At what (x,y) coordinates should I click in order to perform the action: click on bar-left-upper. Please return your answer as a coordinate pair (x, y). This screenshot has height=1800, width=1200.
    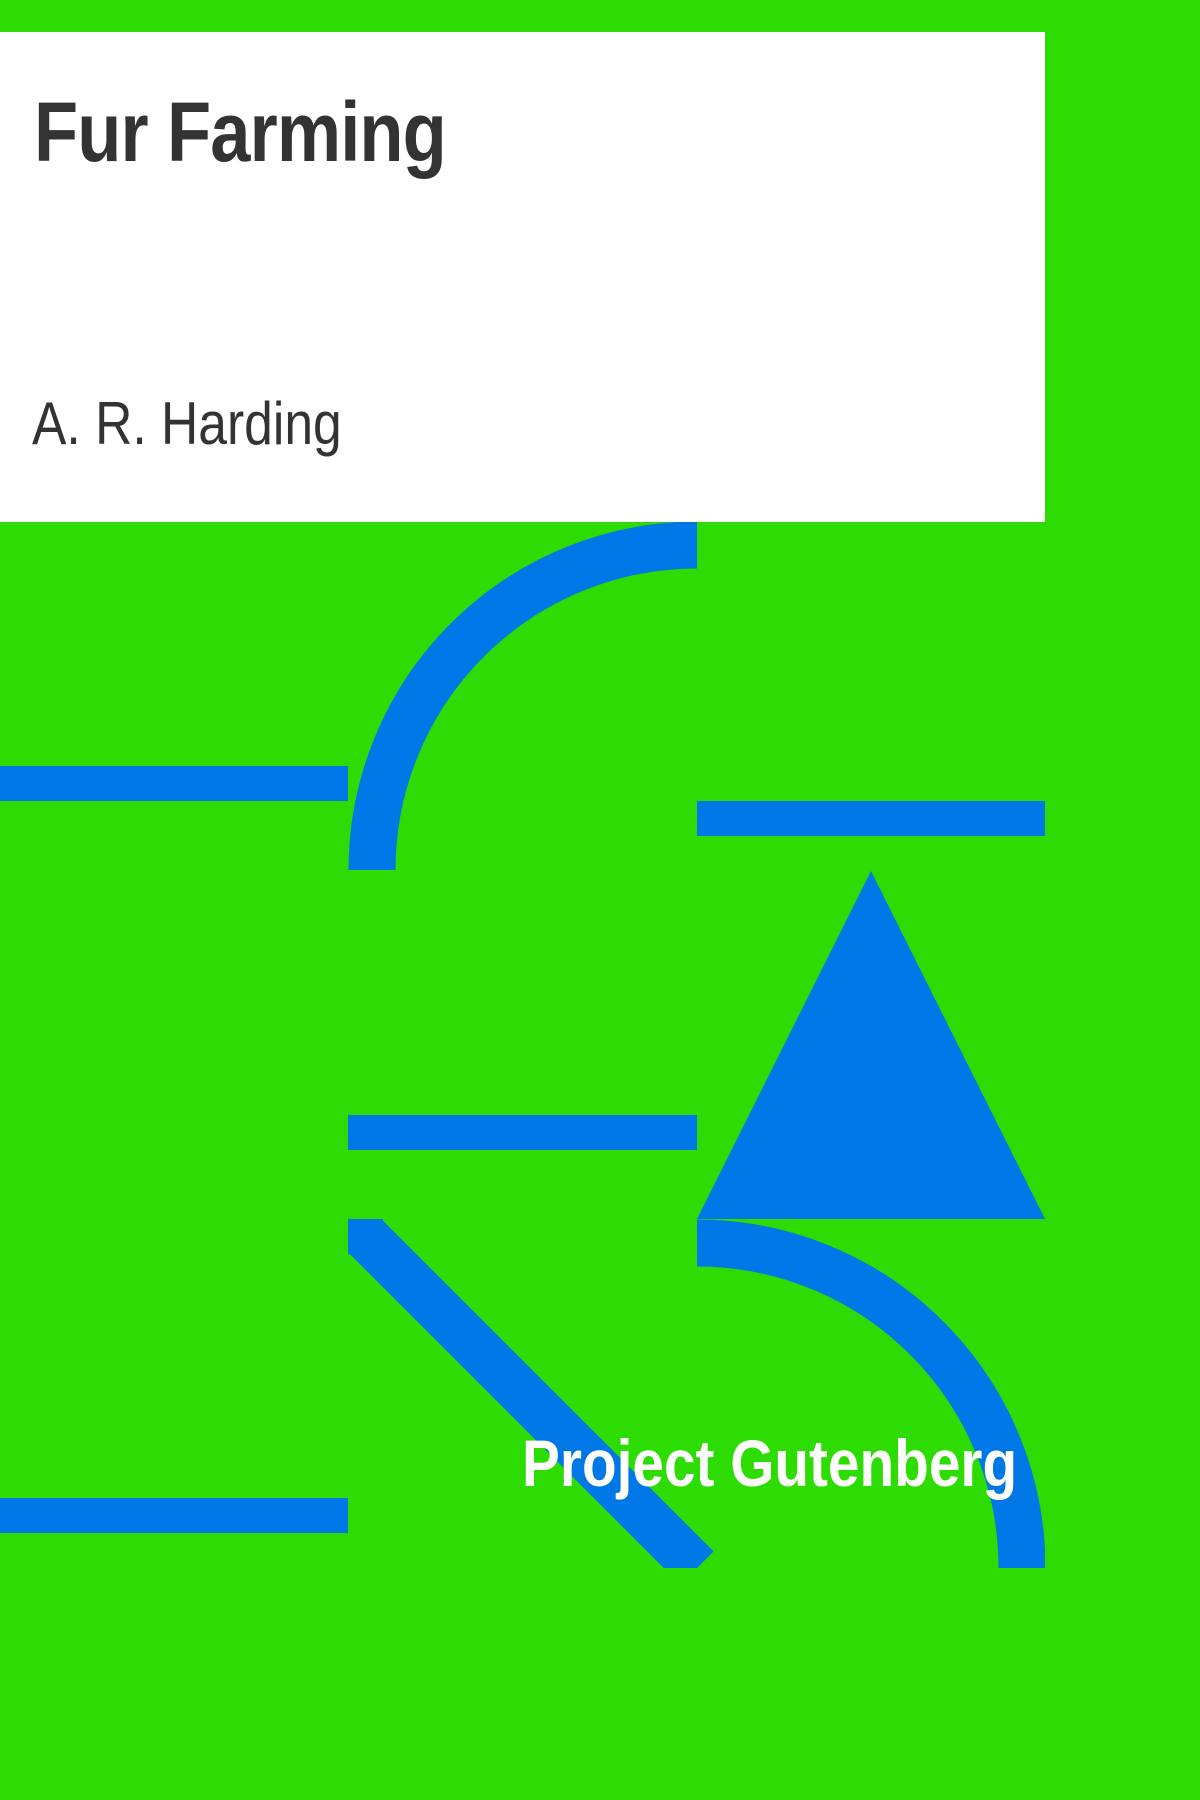
    Looking at the image, I should click on (174, 783).